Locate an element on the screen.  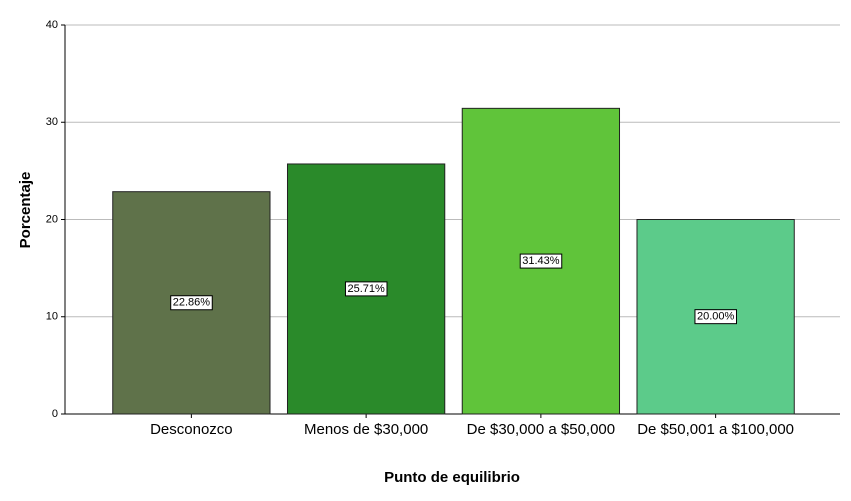
y-tick-label: 0 is located at coordinates (55, 414).